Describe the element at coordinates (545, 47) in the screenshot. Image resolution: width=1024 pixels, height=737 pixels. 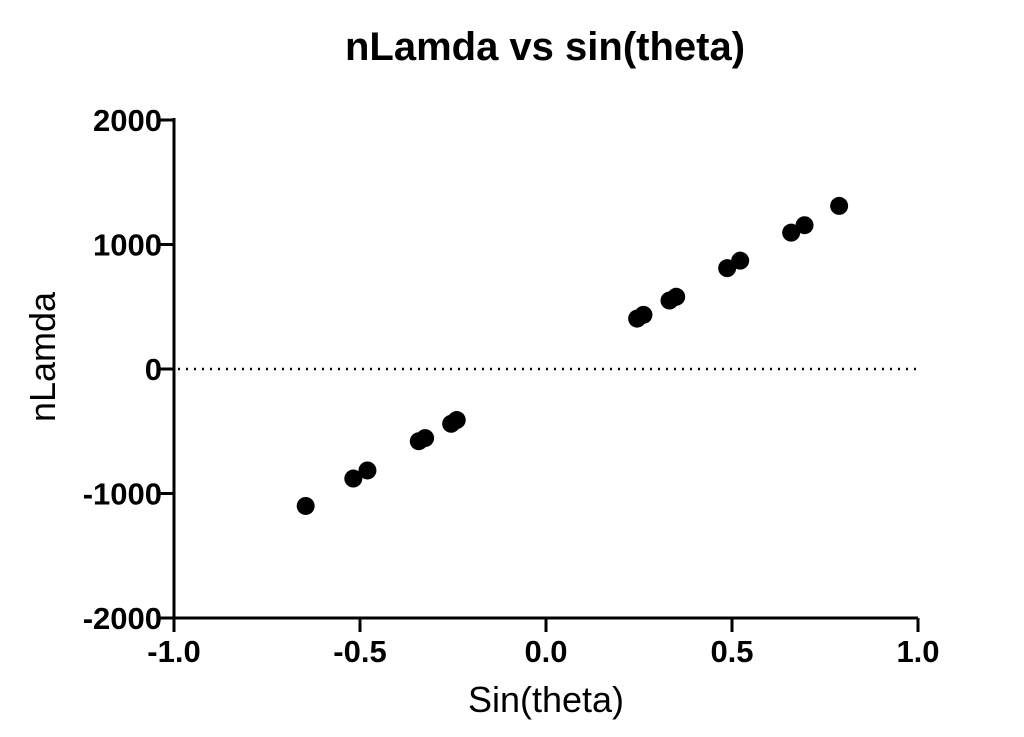
I see `chart-title: nLamda vs sin(theta)` at that location.